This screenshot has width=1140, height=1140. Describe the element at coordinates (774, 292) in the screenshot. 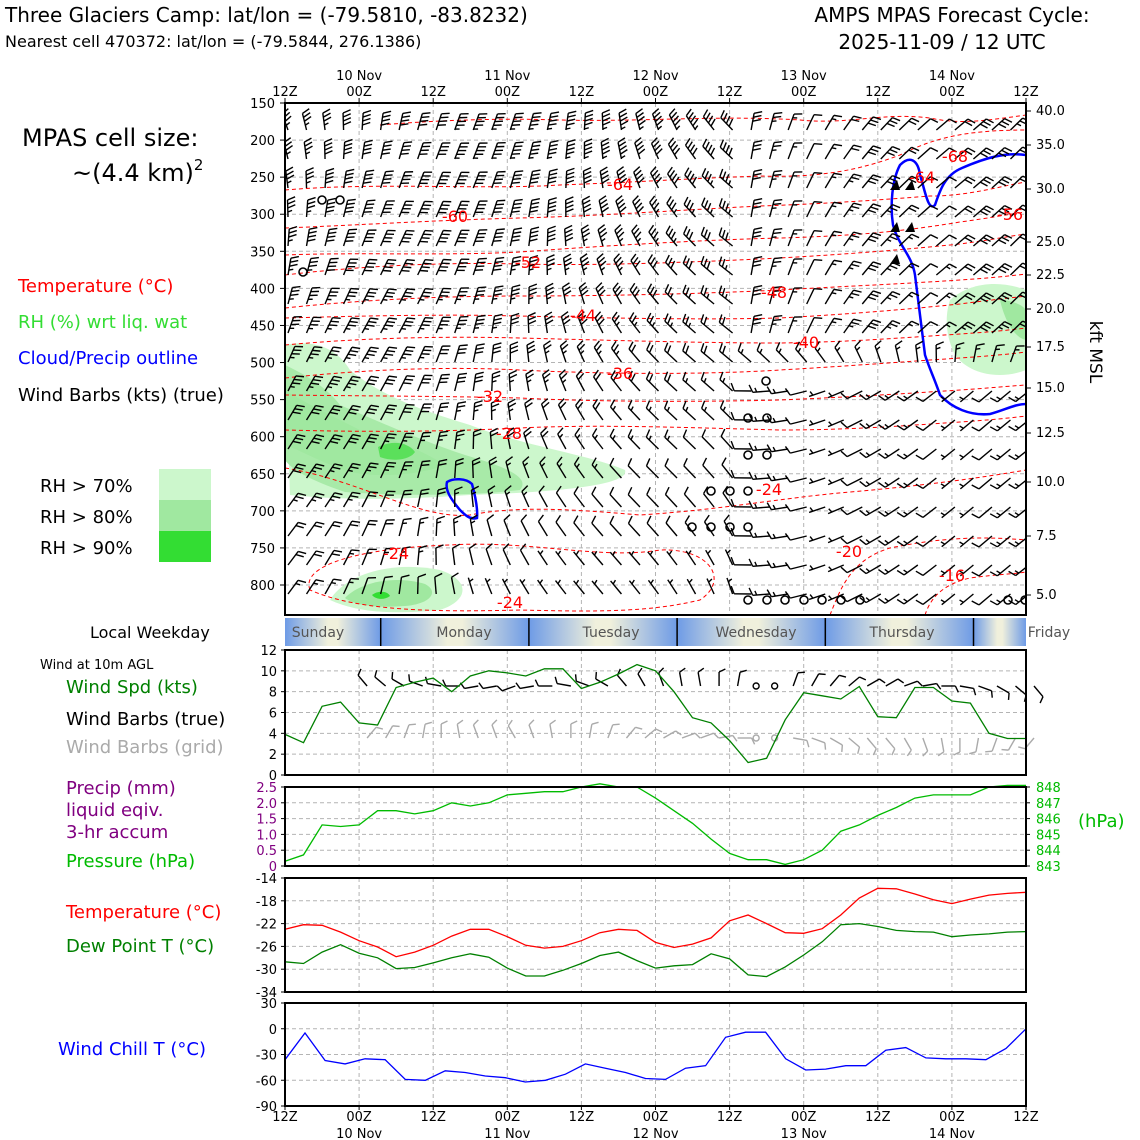

I see `isotherm-label: -48` at that location.